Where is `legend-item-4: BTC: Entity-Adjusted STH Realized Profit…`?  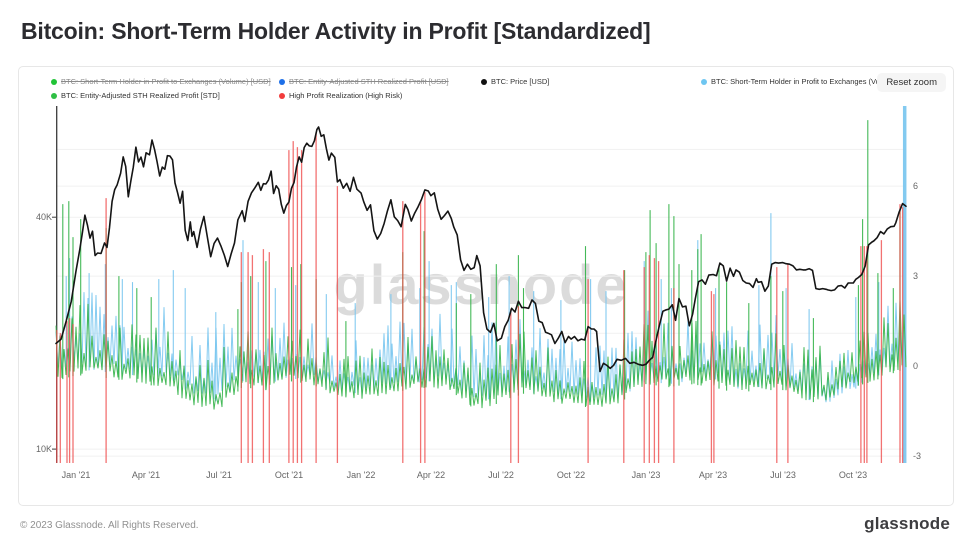
legend-item-4: BTC: Entity-Adjusted STH Realized Profit… is located at coordinates (135, 95).